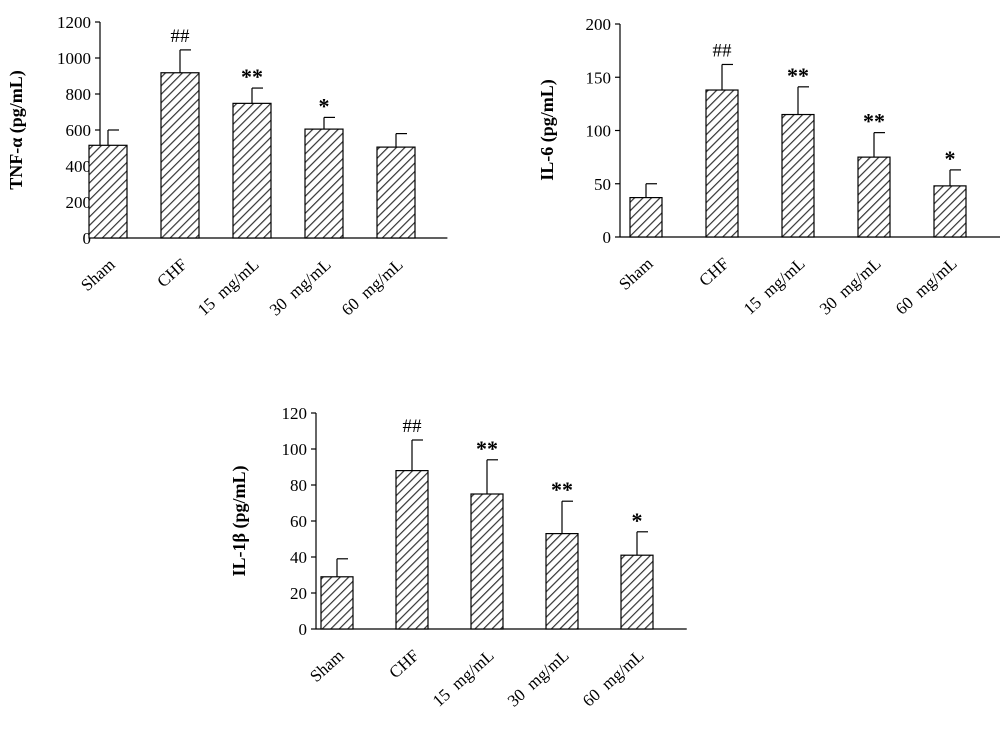 The image size is (1000, 746). Describe the element at coordinates (298, 485) in the screenshot. I see `y-tick-label: 80` at that location.